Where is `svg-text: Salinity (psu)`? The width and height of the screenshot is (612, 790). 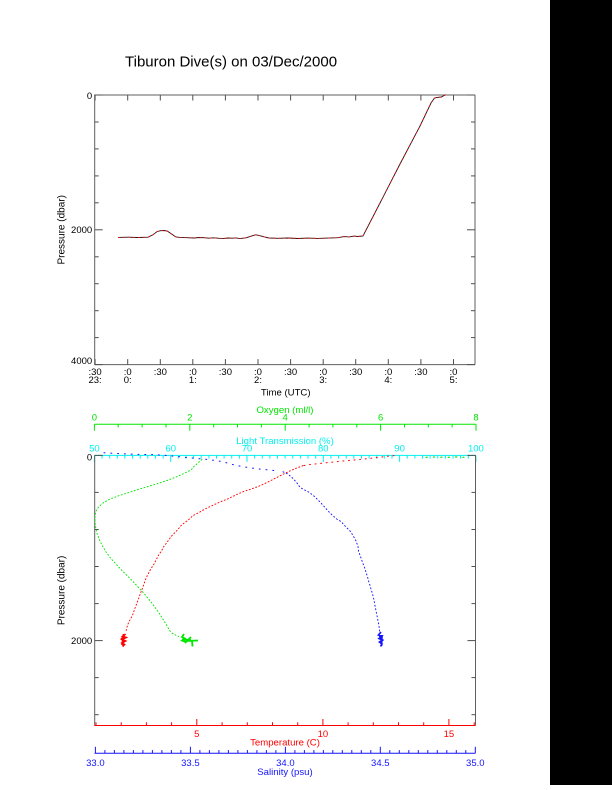
svg-text: Salinity (psu) is located at coordinates (284, 772).